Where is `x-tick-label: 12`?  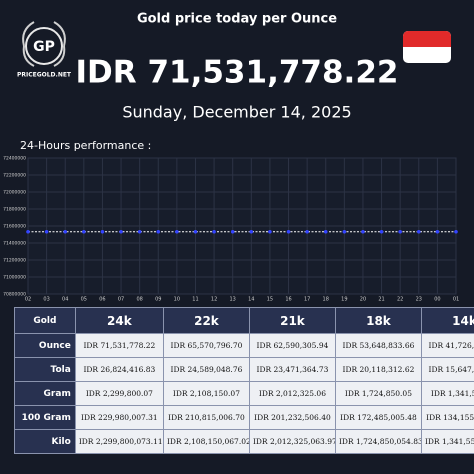
x-tick-label: 12 is located at coordinates (214, 300).